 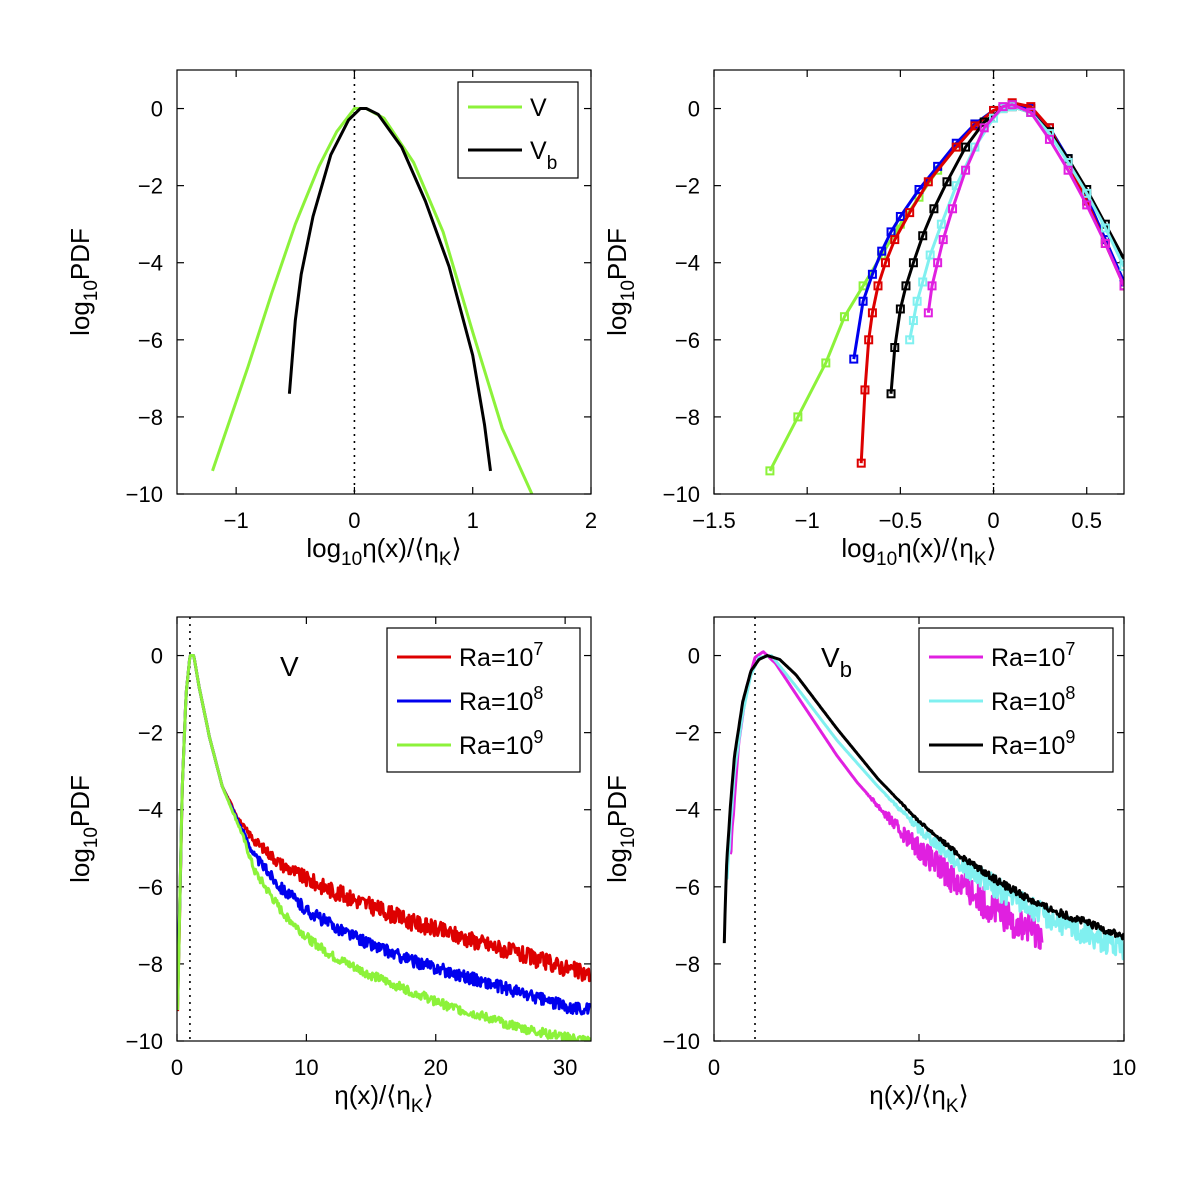 What do you see at coordinates (518, 130) in the screenshot?
I see `legend: V Vb` at bounding box center [518, 130].